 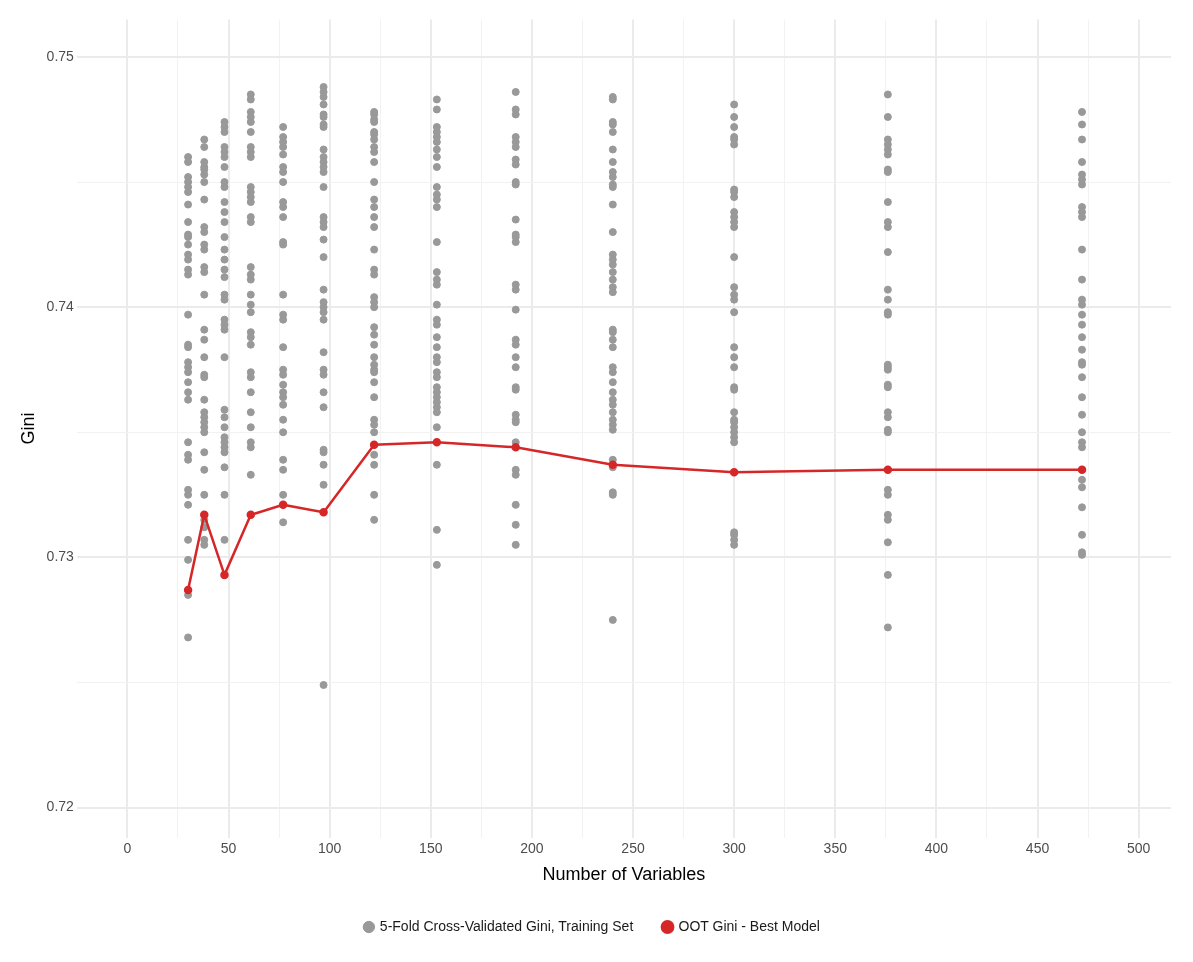 I want to click on x-tick-label: 200, so click(x=532, y=847).